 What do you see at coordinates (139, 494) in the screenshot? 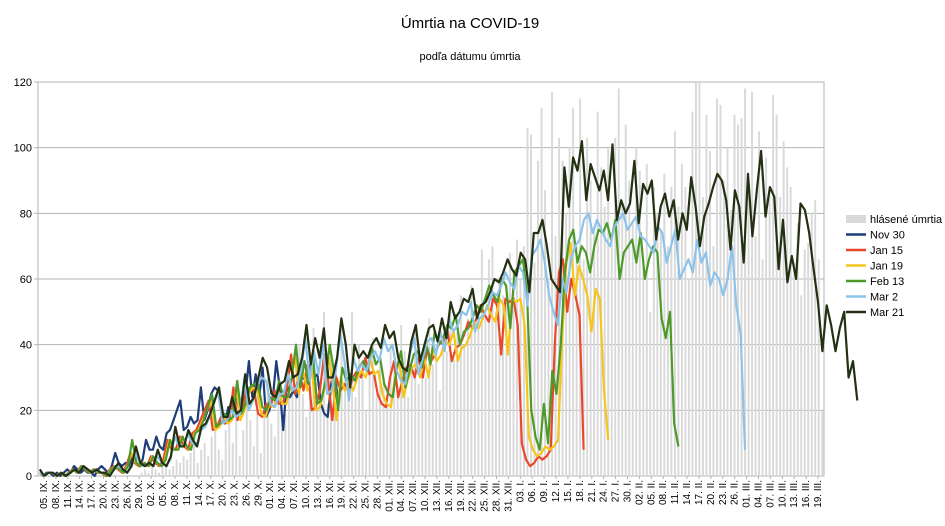
I see `x-tick-label: 29. IX.` at bounding box center [139, 494].